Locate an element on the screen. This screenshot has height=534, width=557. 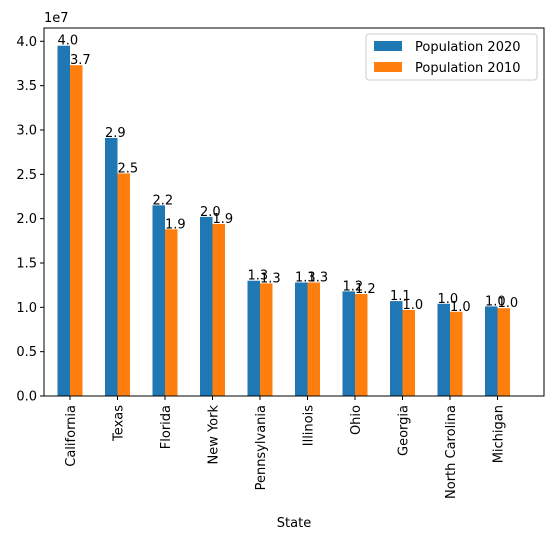
x-tick-label: New York is located at coordinates (214, 435).